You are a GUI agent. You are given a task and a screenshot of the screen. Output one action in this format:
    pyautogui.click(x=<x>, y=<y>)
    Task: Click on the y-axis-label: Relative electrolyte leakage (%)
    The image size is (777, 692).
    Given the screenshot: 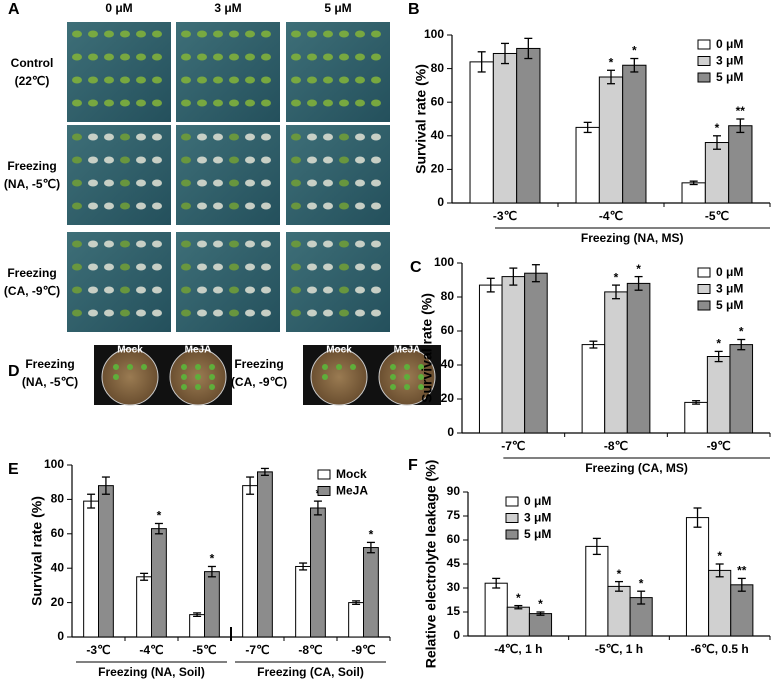 What is the action you would take?
    pyautogui.click(x=431, y=564)
    